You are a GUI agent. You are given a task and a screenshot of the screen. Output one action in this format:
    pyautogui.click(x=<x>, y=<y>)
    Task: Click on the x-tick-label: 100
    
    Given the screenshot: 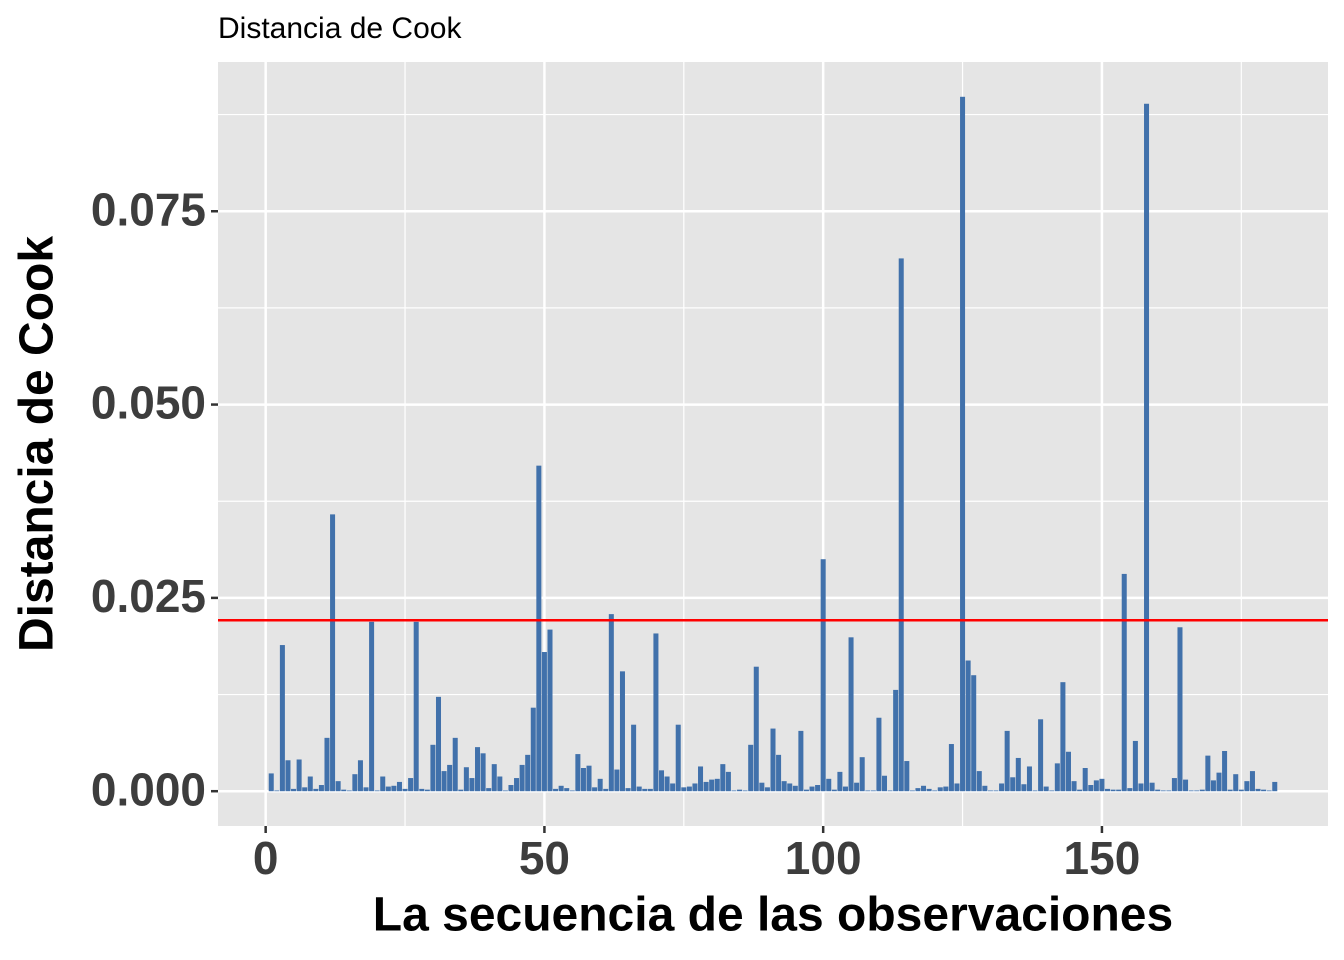 What is the action you would take?
    pyautogui.click(x=823, y=858)
    